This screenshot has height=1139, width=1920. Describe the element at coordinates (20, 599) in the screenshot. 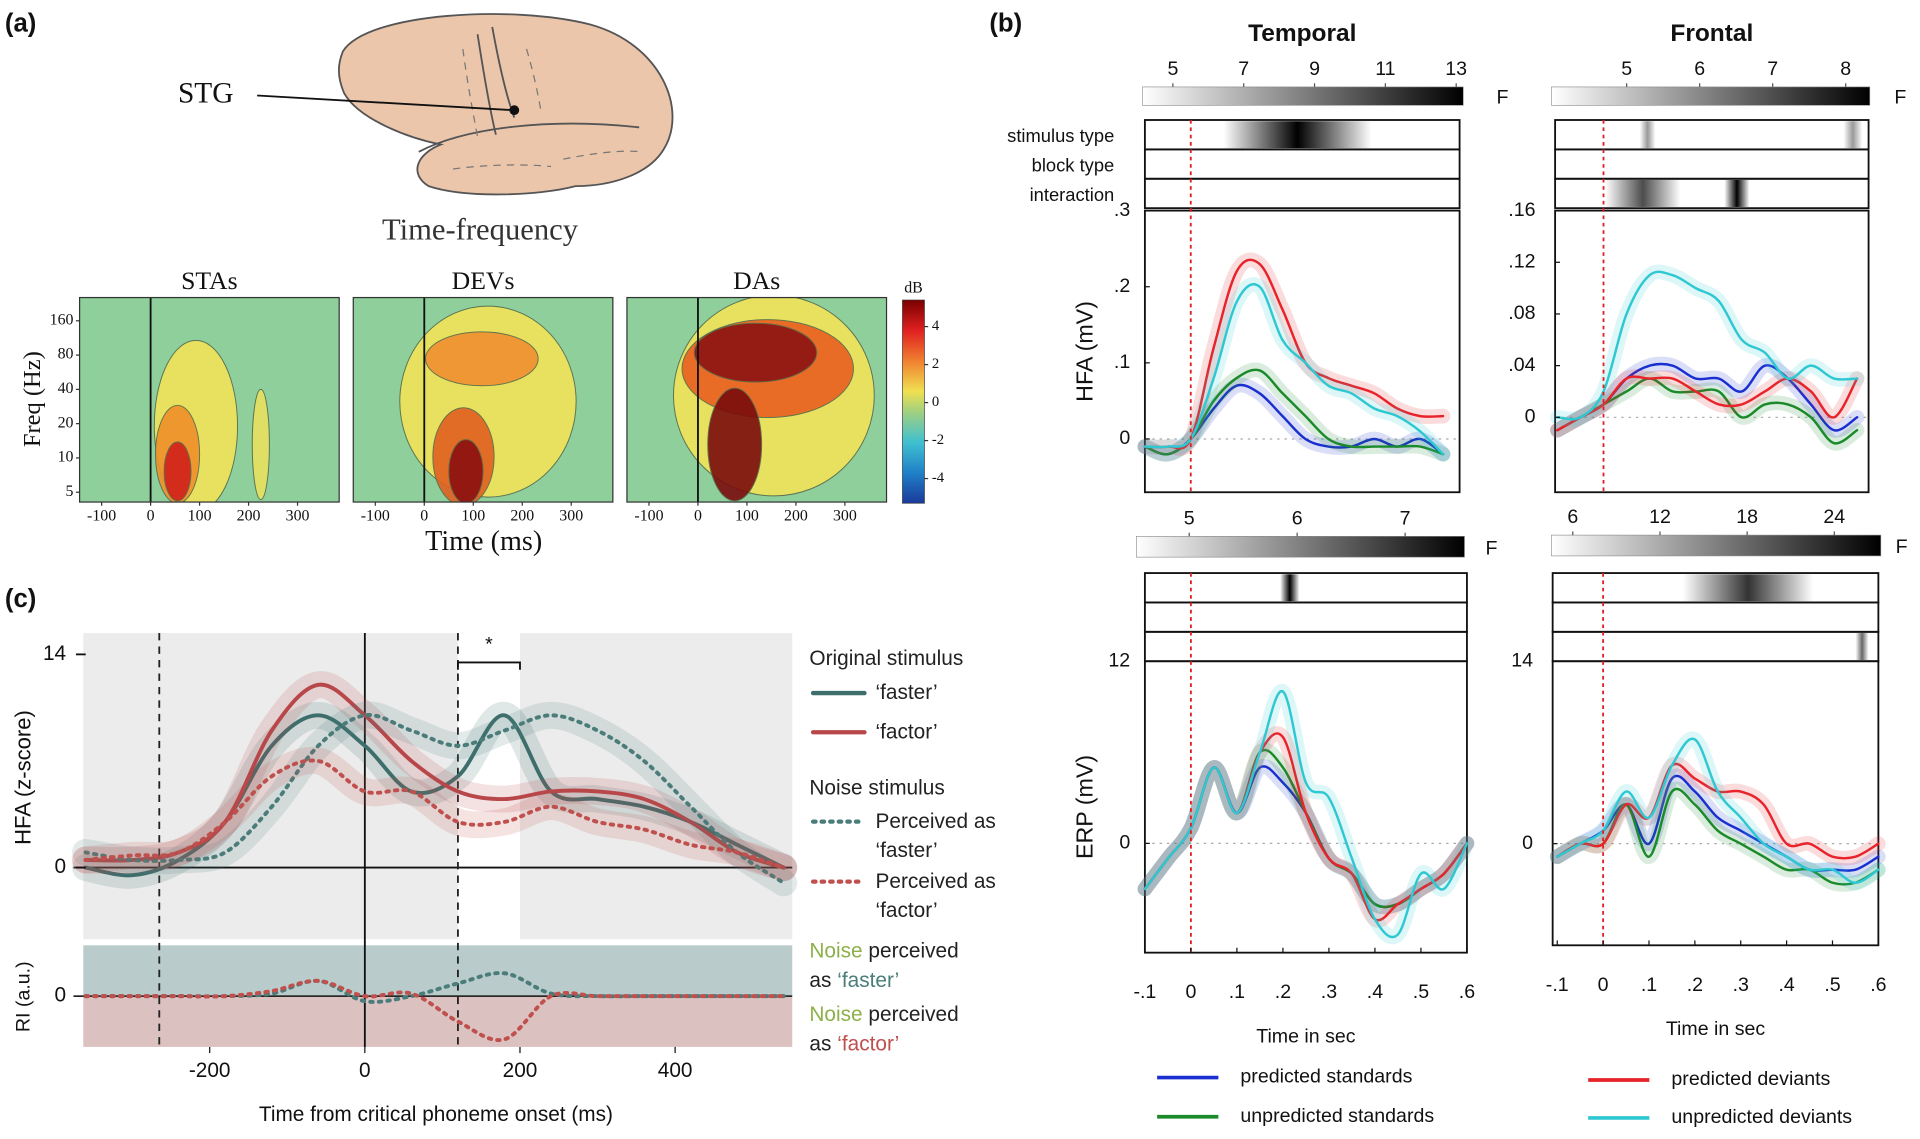

I see `panel-label: (c)` at that location.